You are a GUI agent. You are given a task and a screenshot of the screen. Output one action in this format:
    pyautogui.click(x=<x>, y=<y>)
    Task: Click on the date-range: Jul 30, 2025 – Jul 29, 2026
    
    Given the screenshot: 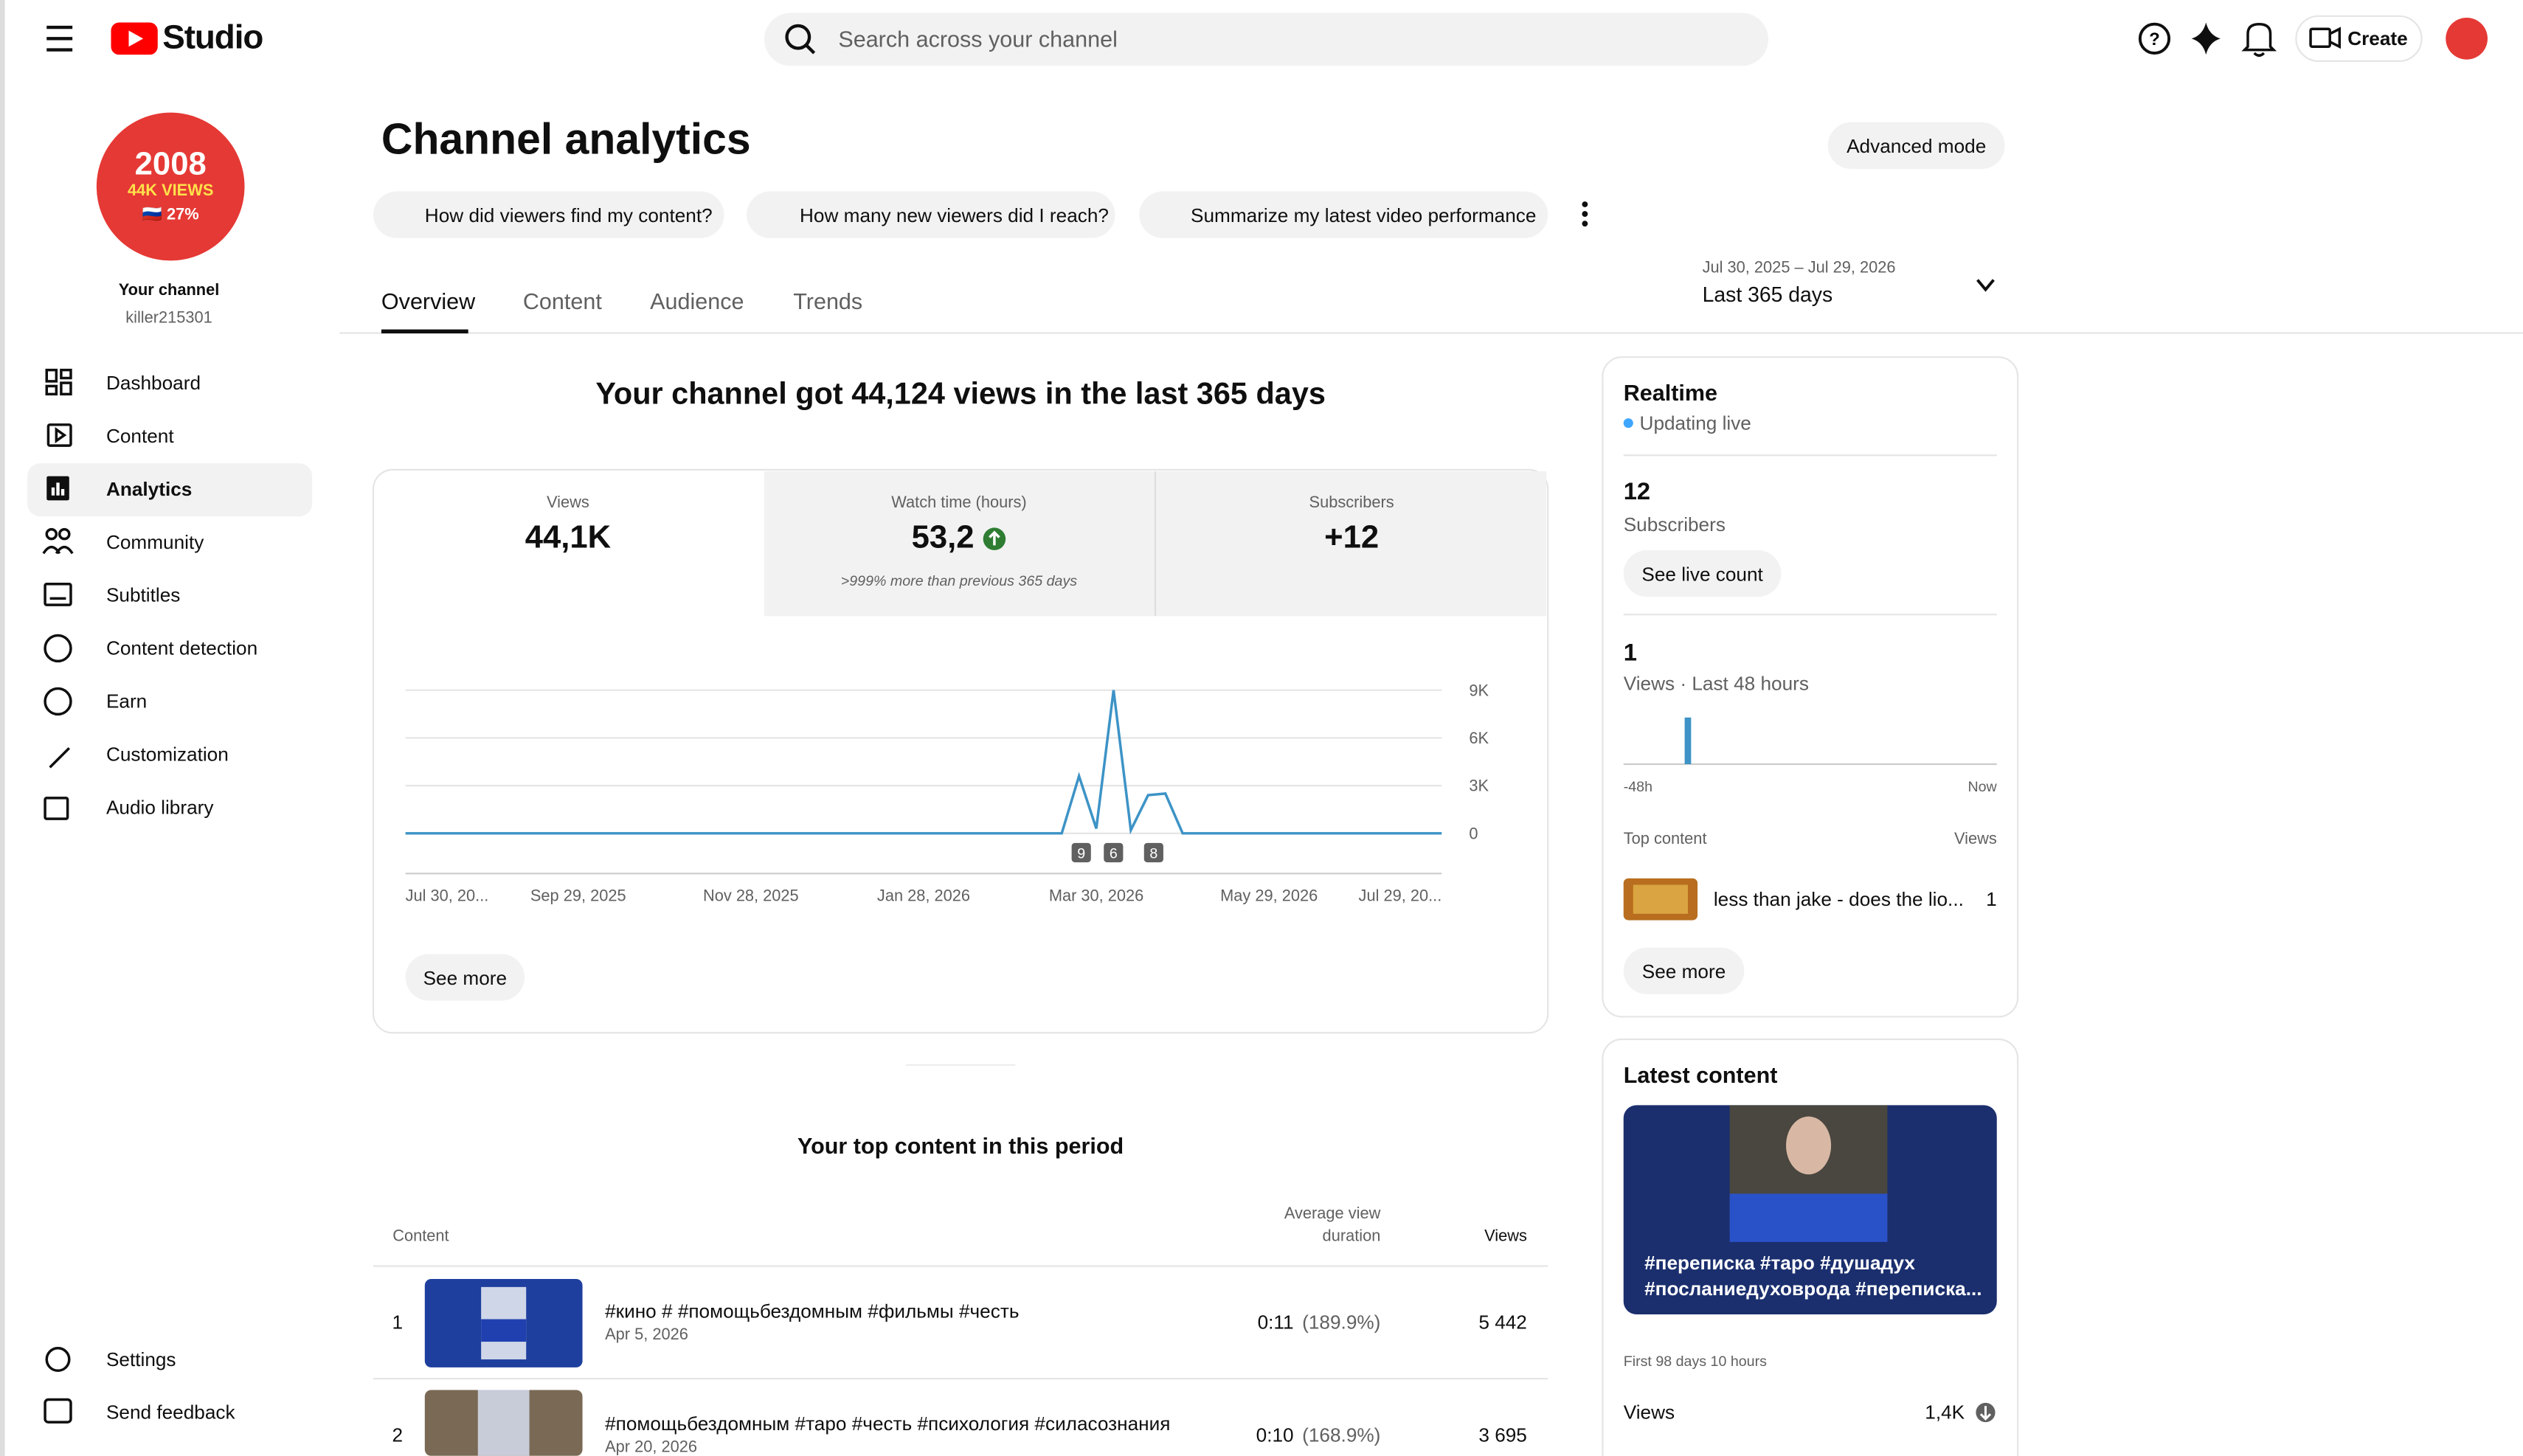 What is the action you would take?
    pyautogui.click(x=1799, y=269)
    